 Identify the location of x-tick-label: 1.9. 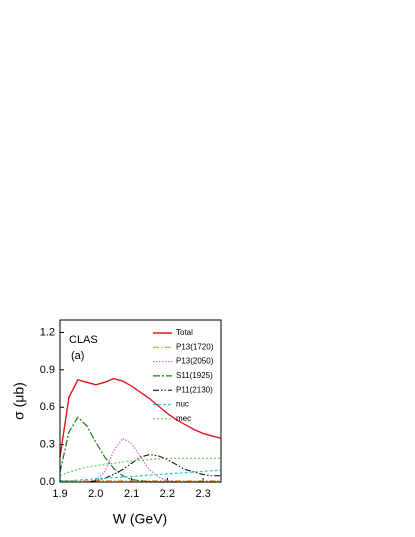
(59, 494).